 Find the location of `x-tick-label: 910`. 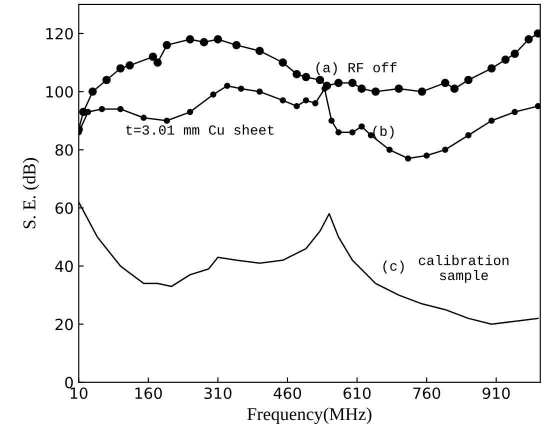

x-tick-label: 910 is located at coordinates (496, 393).